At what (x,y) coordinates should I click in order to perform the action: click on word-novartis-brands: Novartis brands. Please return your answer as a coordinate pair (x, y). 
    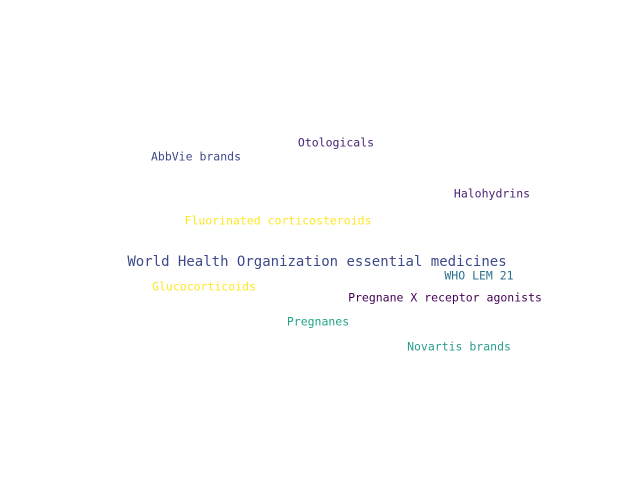
    Looking at the image, I should click on (459, 346).